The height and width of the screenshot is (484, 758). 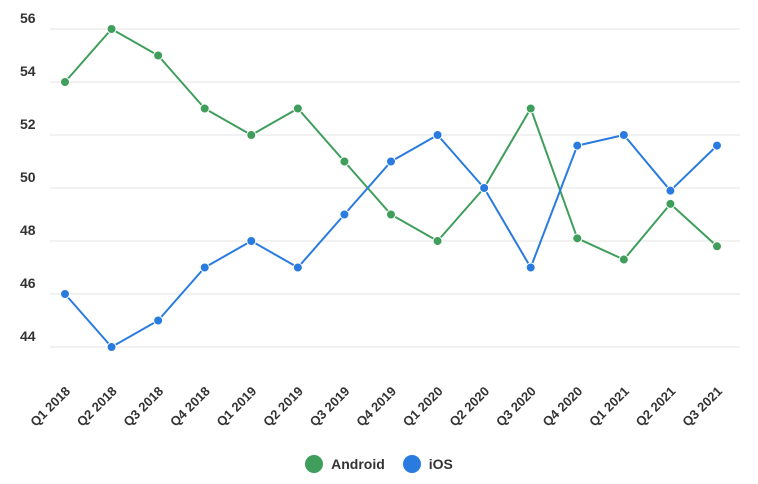 I want to click on y-tick-label: 52, so click(x=28, y=124).